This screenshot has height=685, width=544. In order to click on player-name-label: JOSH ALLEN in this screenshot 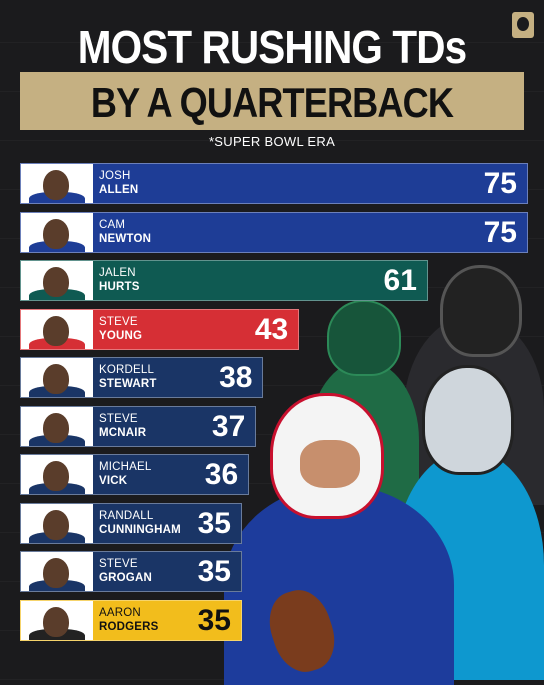, I will do `click(118, 183)`.